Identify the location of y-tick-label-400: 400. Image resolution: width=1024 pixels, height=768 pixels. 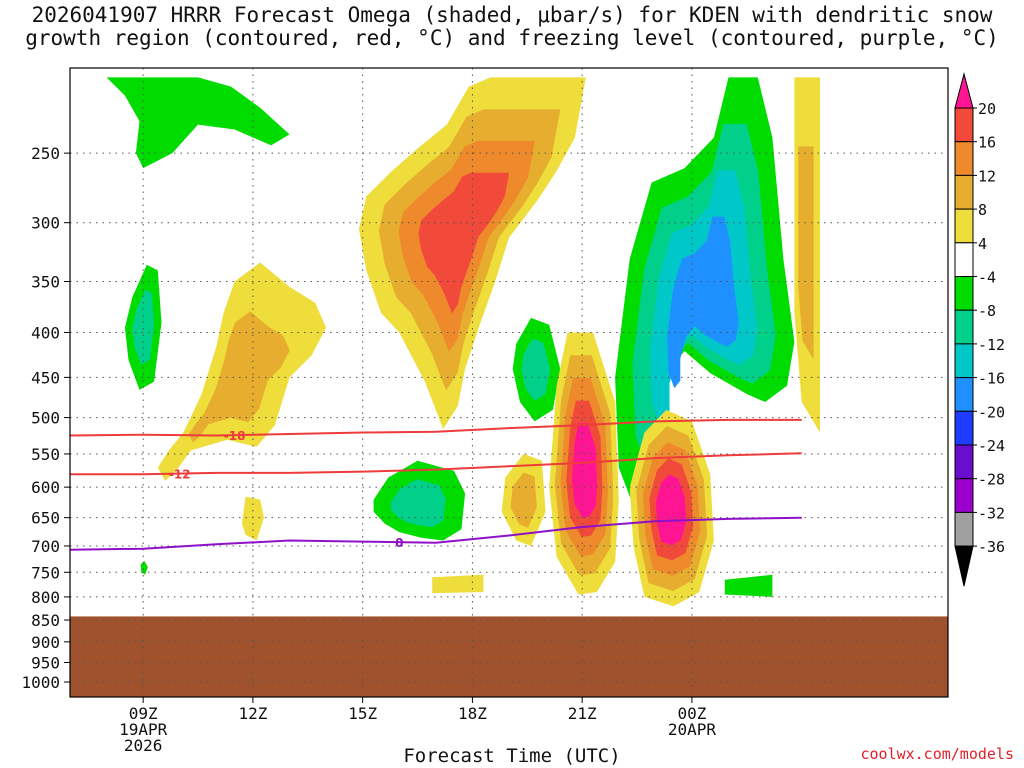
(45, 332).